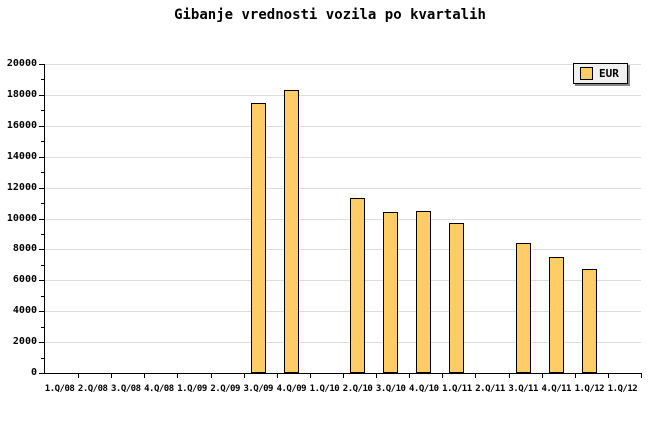  What do you see at coordinates (490, 389) in the screenshot?
I see `x-tick-label: 2.Q/11` at bounding box center [490, 389].